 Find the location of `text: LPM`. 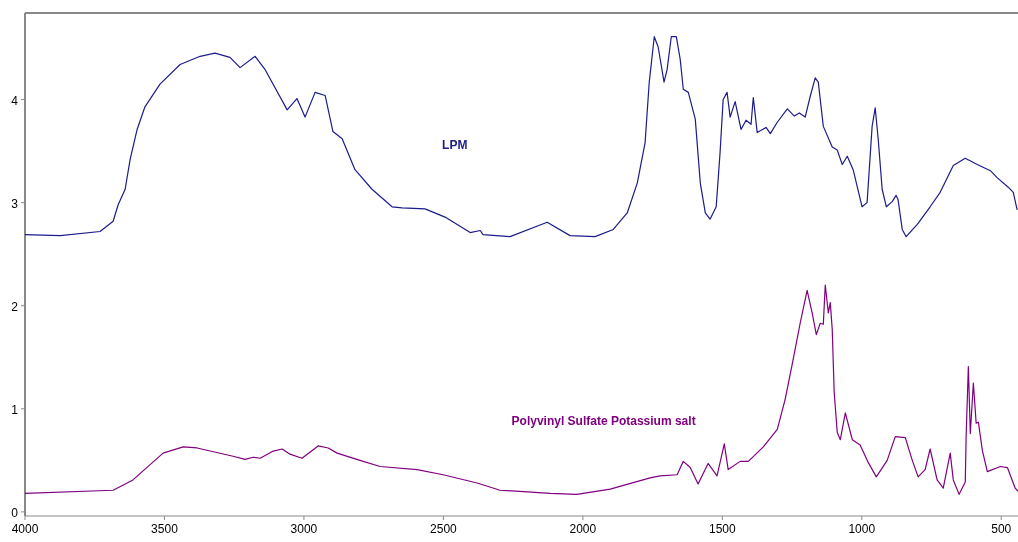

text: LPM is located at coordinates (455, 144).